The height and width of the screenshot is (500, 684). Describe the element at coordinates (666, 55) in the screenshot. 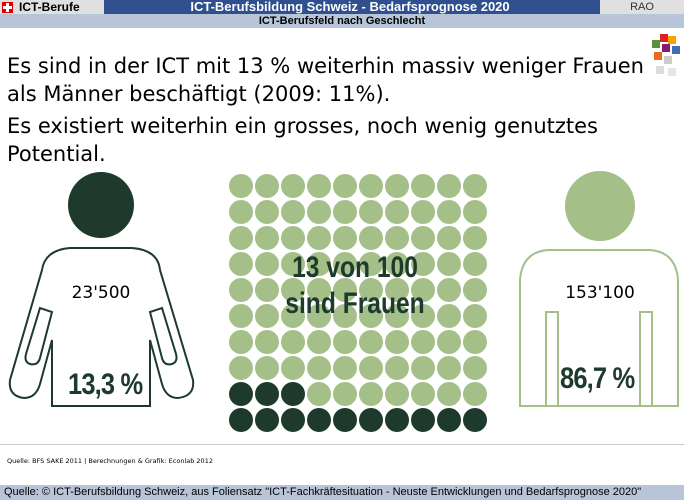

I see `corner-pixel-logo` at that location.